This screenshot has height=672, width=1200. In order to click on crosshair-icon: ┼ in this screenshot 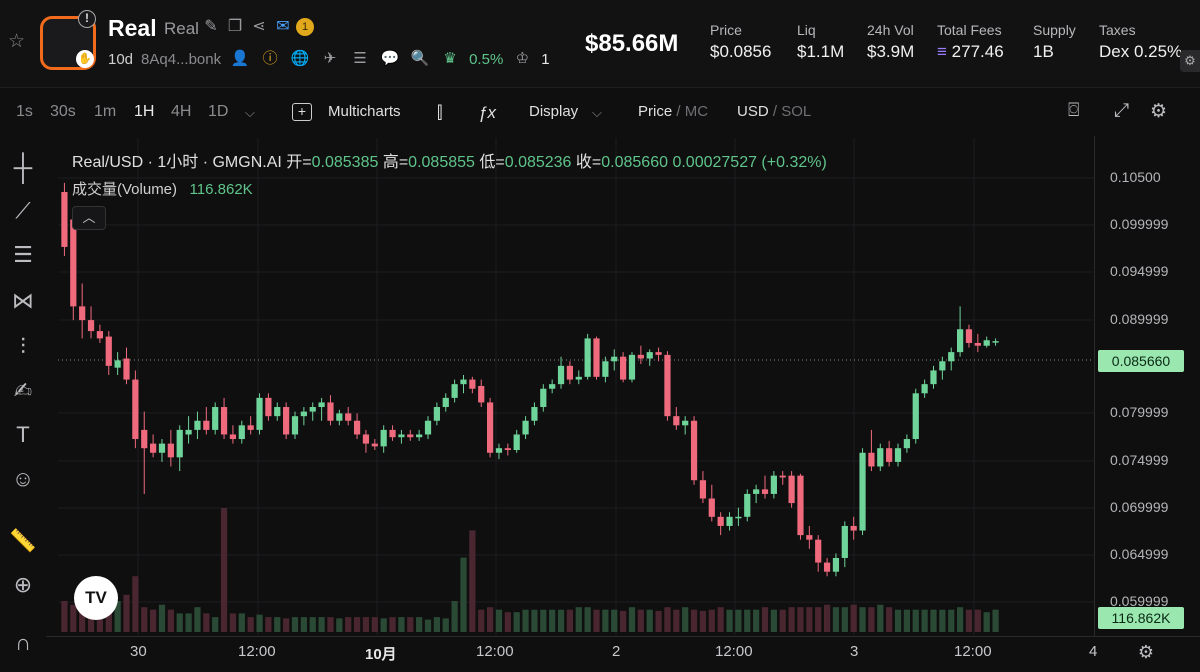, I will do `click(23, 167)`.